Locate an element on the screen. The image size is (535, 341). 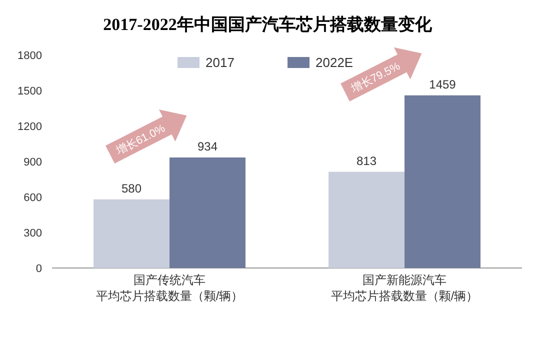
legend-label: 2022E is located at coordinates (335, 62).